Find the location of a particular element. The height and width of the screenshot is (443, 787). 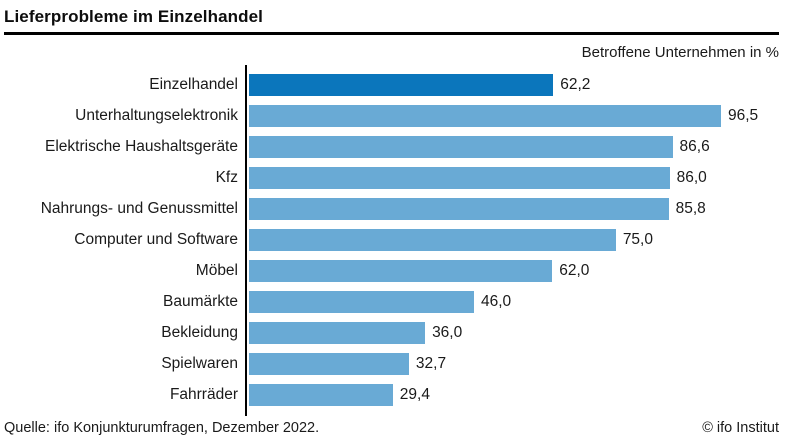

value-label: 86,6 is located at coordinates (694, 146).